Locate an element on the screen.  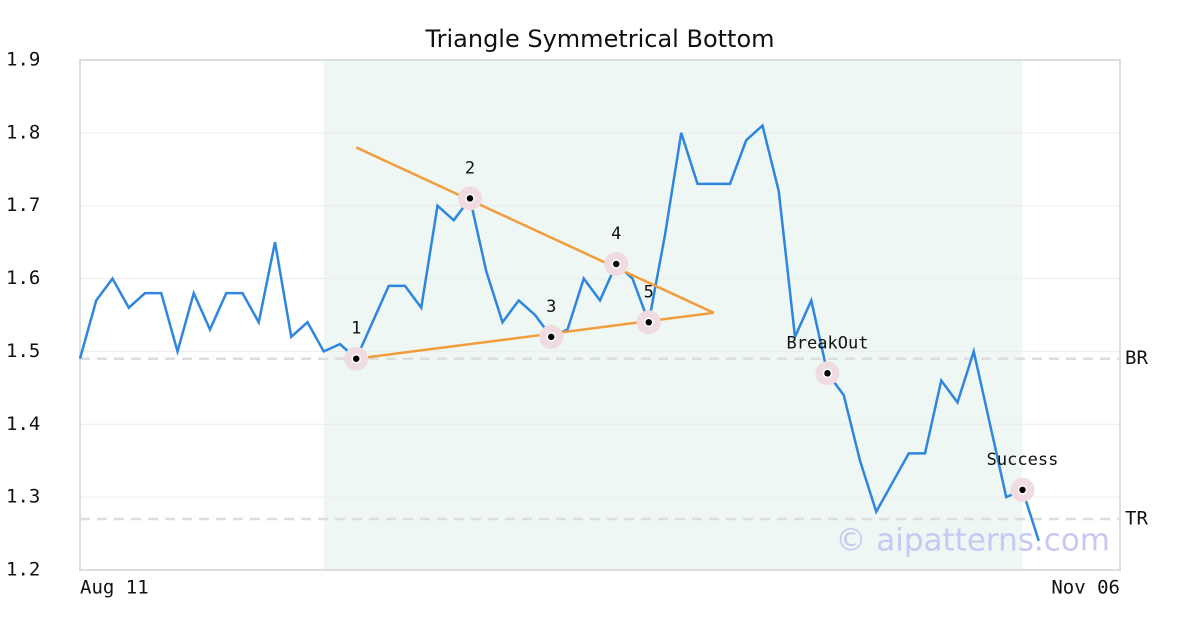
point-label: 5 is located at coordinates (649, 292).